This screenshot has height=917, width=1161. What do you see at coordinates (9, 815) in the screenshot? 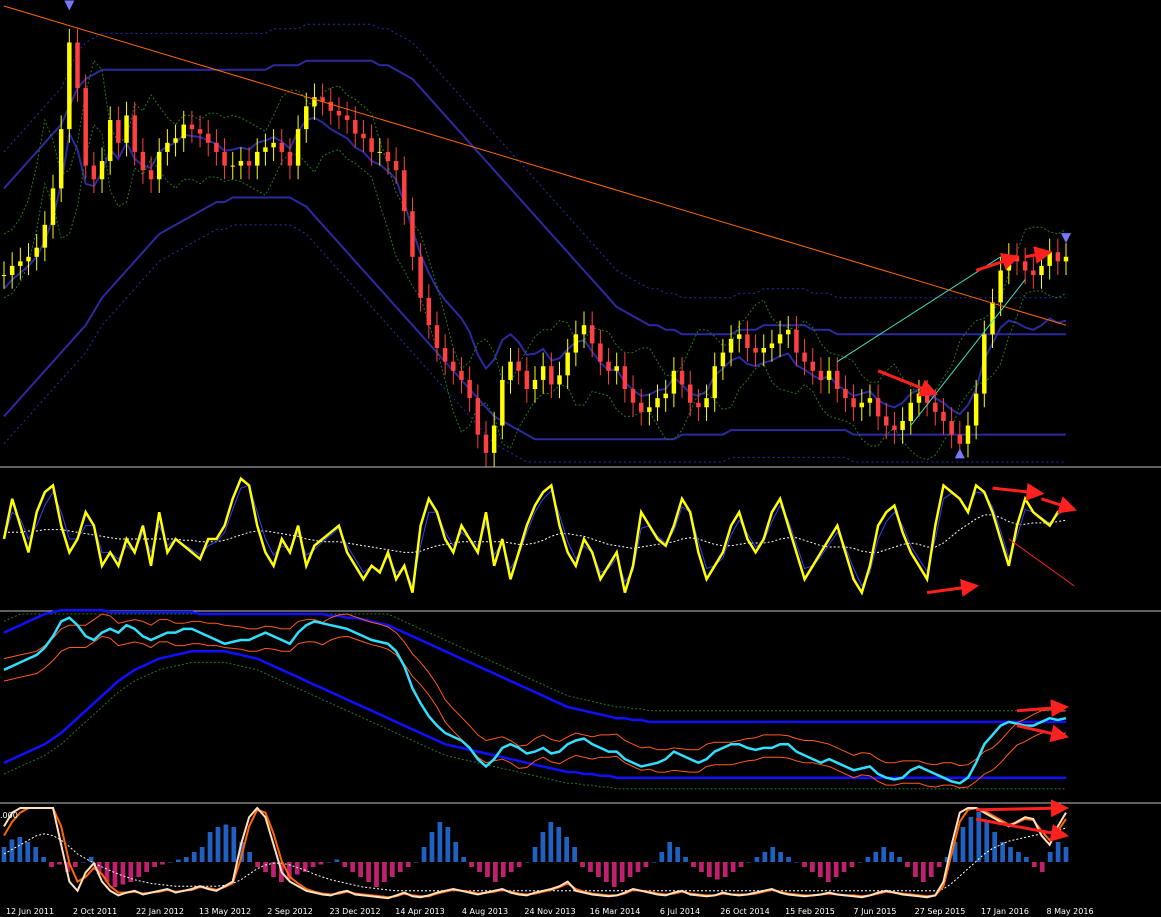
I see `level-label: .000` at bounding box center [9, 815].